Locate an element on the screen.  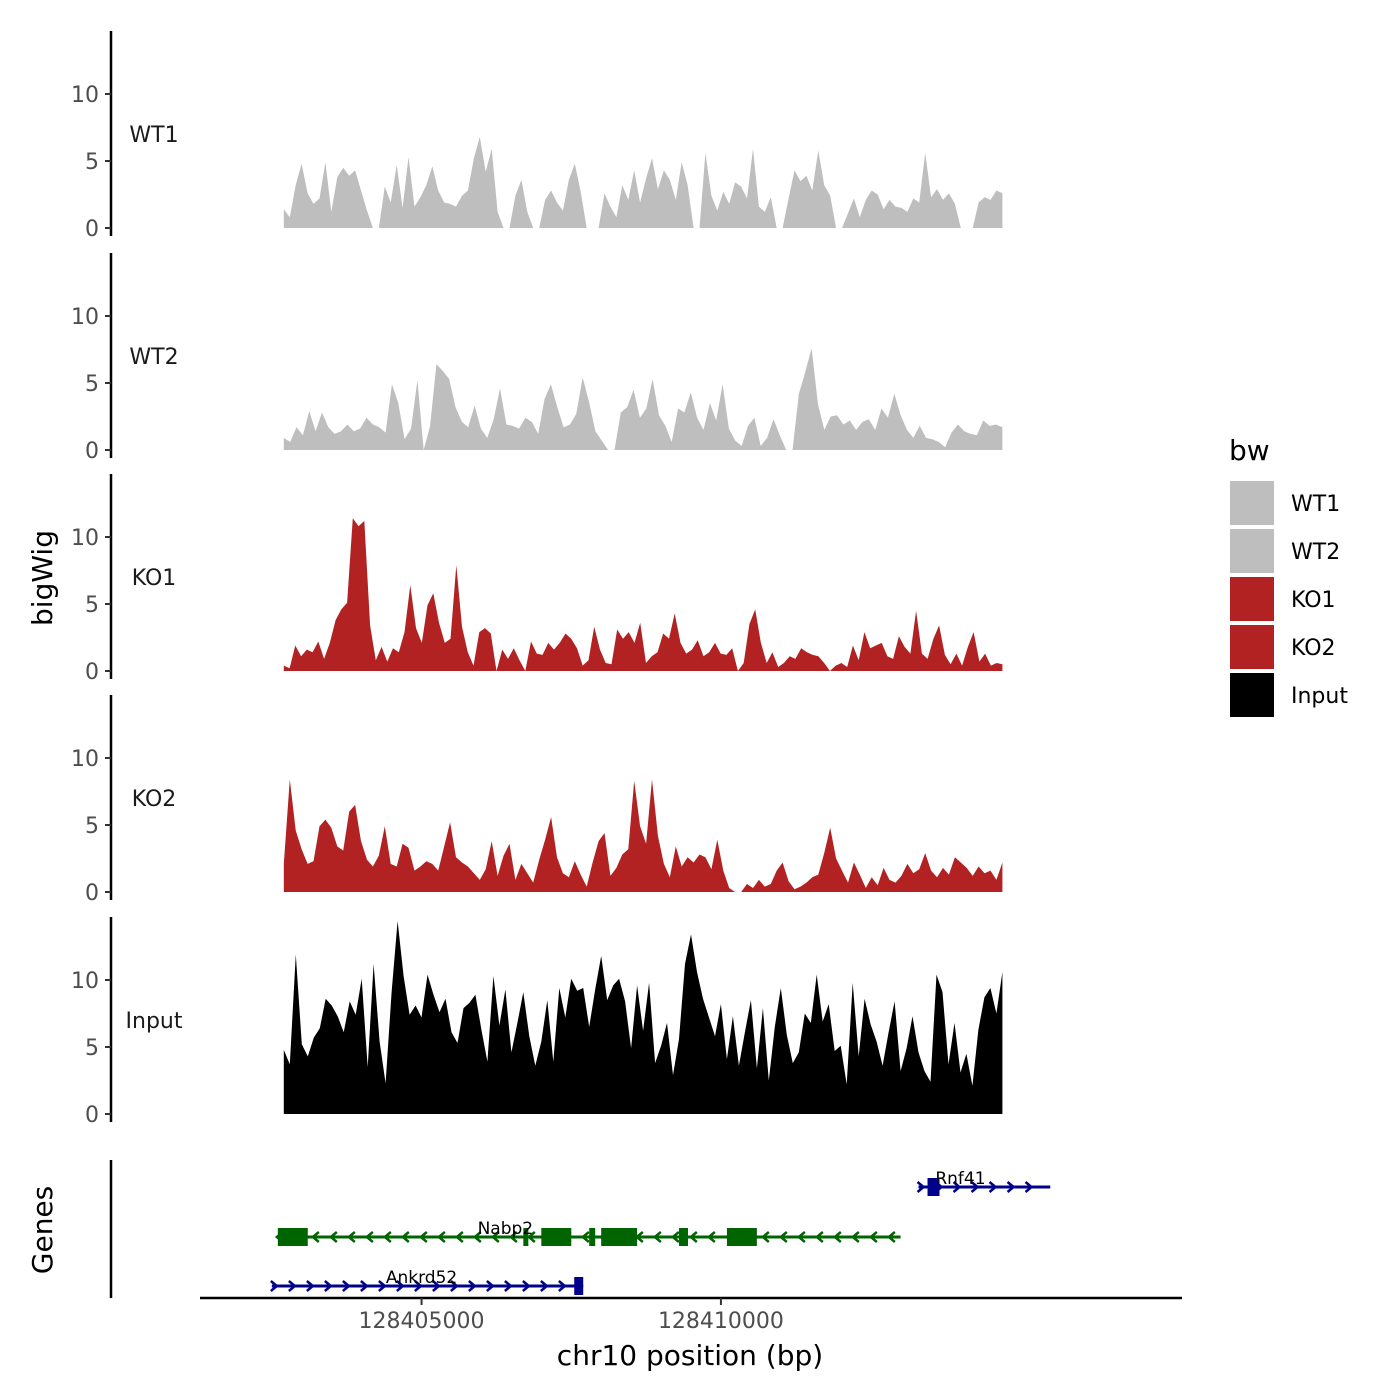
legend-item-WT1: WT1 is located at coordinates (1284, 503).